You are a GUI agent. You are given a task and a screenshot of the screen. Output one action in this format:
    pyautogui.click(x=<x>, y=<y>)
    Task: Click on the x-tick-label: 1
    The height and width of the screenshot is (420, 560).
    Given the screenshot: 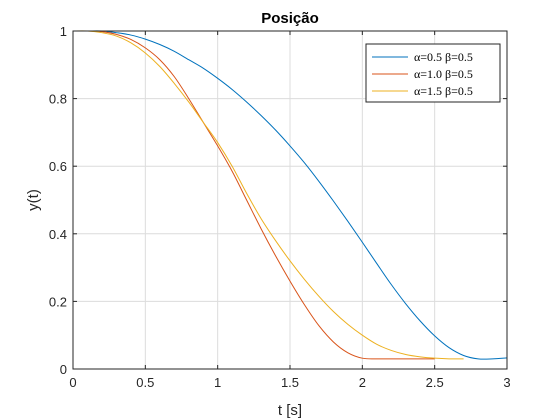 What is the action you would take?
    pyautogui.click(x=217, y=382)
    